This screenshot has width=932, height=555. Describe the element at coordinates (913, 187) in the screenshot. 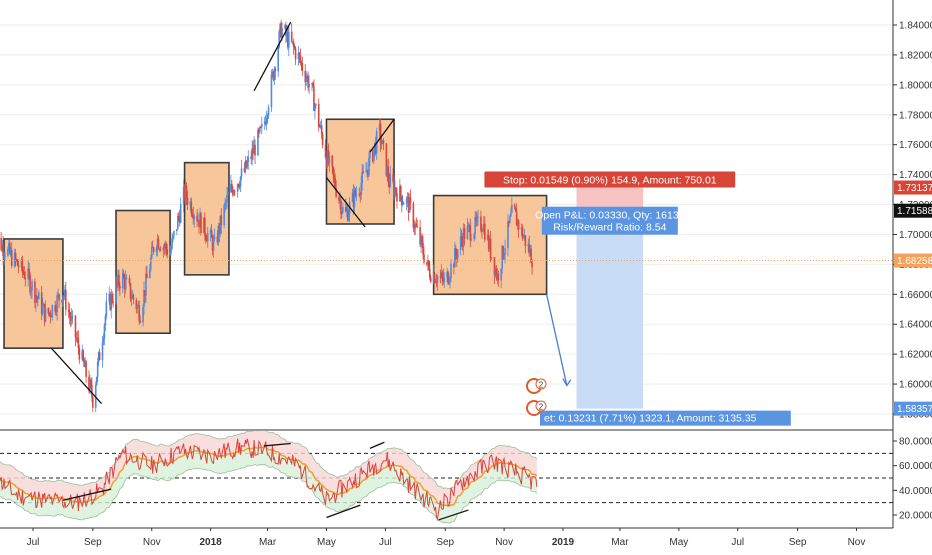

I see `price-tag-stop: 1.73137` at that location.